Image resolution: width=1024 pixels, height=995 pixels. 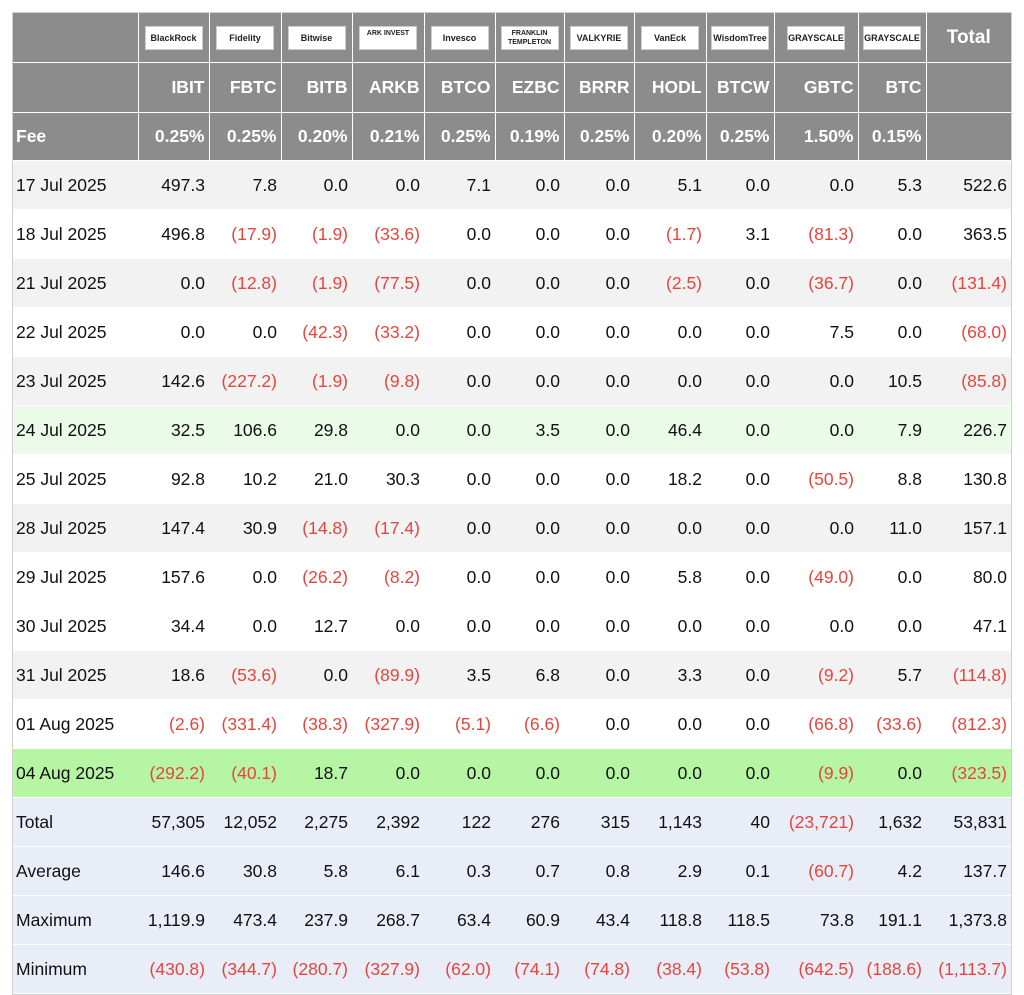 I want to click on flow-value: 6.1, so click(x=388, y=871).